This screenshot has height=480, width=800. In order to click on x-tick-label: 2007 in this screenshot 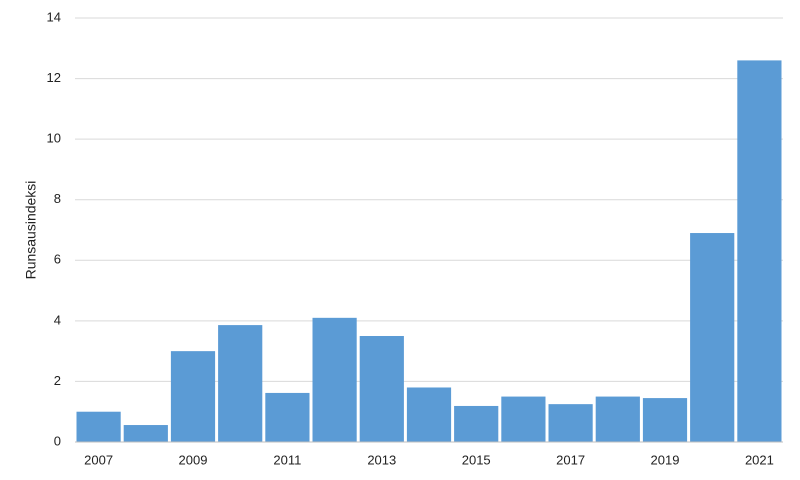, I will do `click(98, 459)`.